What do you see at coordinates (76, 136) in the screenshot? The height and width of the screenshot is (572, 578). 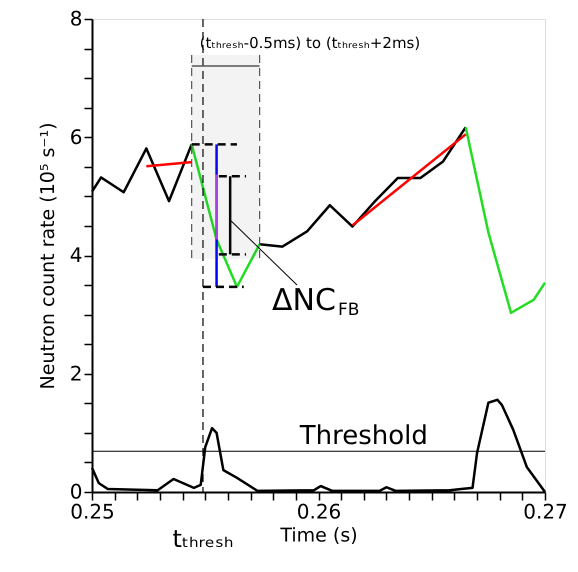 I see `y-tick-label: 6` at bounding box center [76, 136].